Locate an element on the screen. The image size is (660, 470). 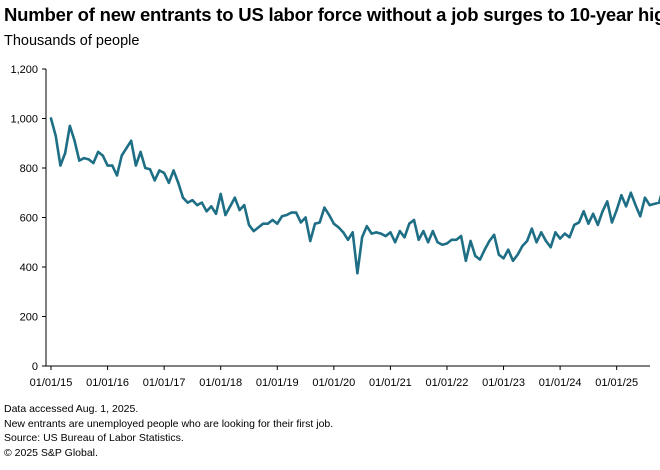
footer-copyright: © 2025 S&P Global. is located at coordinates (51, 452).